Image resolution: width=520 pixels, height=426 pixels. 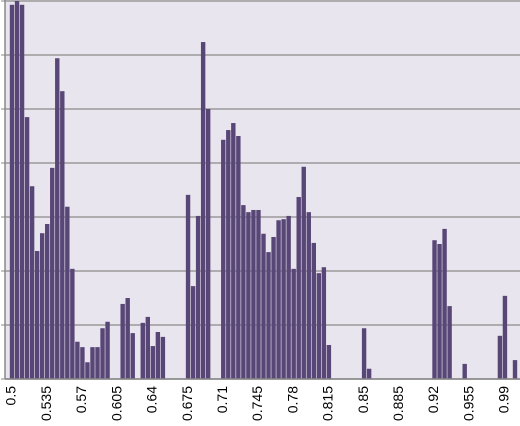 I want to click on x-tick-label: 0.675, so click(x=187, y=403).